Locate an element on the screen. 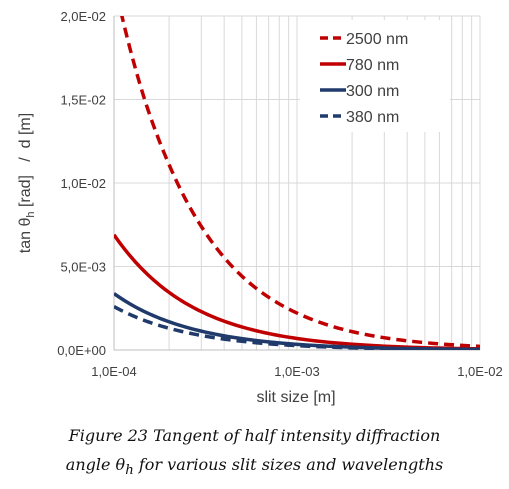 The height and width of the screenshot is (489, 509). y-axis-title: tan θh [rad] / d [m] is located at coordinates (27, 183).